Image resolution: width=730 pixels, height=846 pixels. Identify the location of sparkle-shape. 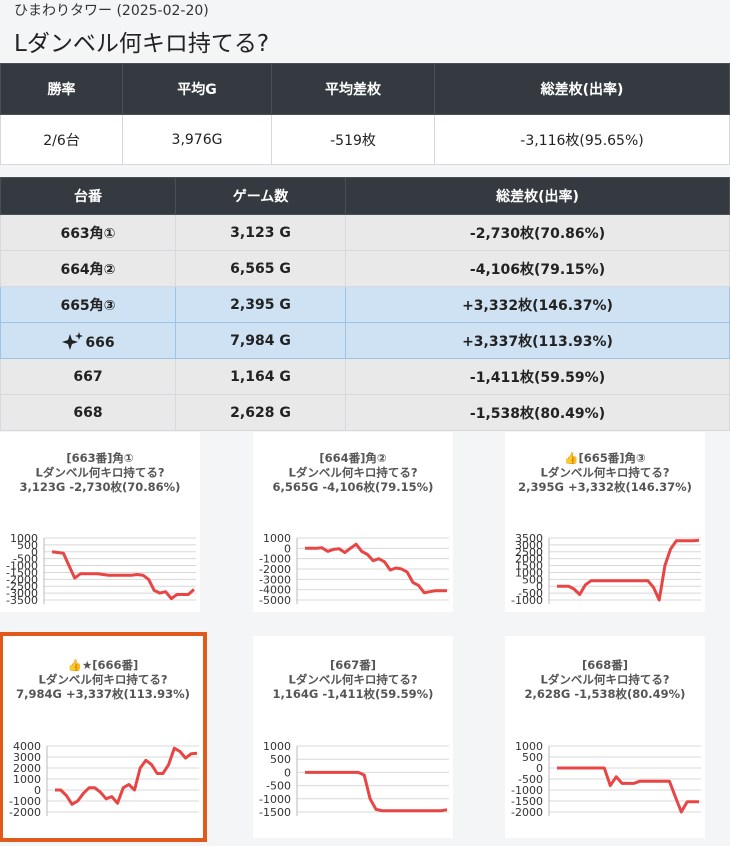
(73, 340).